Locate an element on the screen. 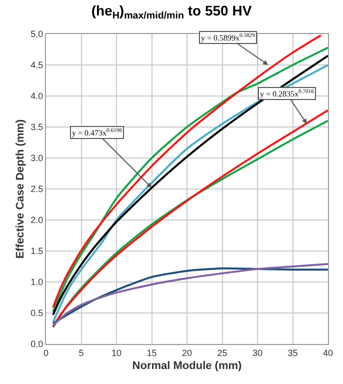 The height and width of the screenshot is (384, 343). y-tick-label: 1.0 is located at coordinates (37, 282).